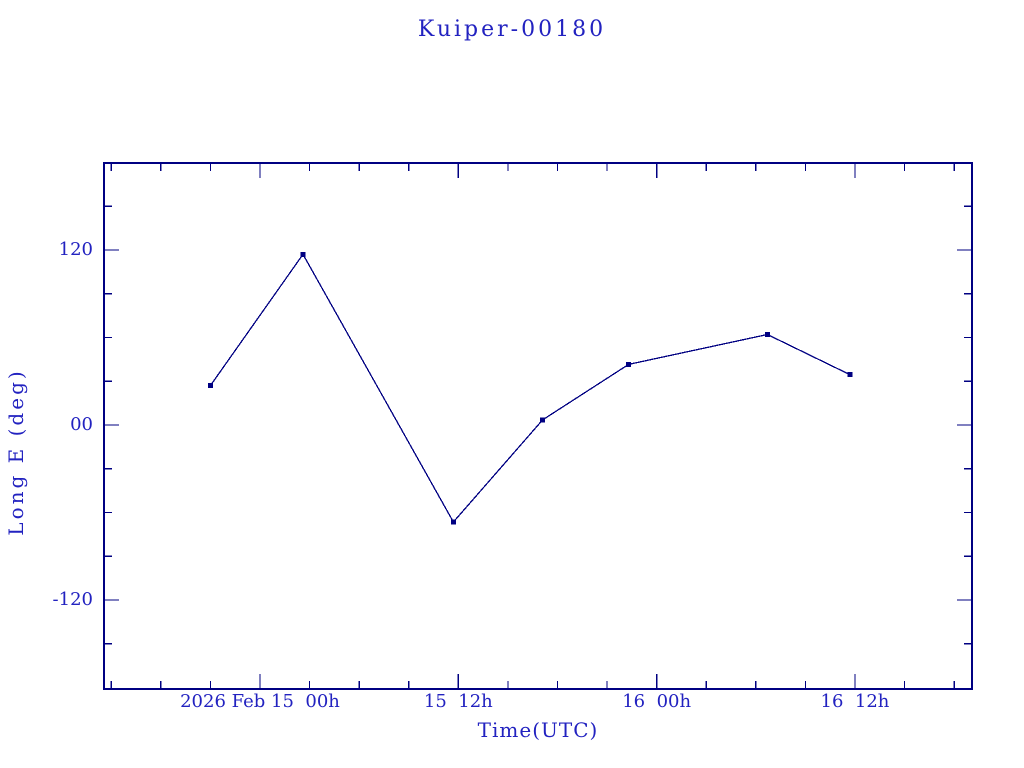  Describe the element at coordinates (260, 701) in the screenshot. I see `x-tick-label: 2026 Feb 15 00h` at that location.